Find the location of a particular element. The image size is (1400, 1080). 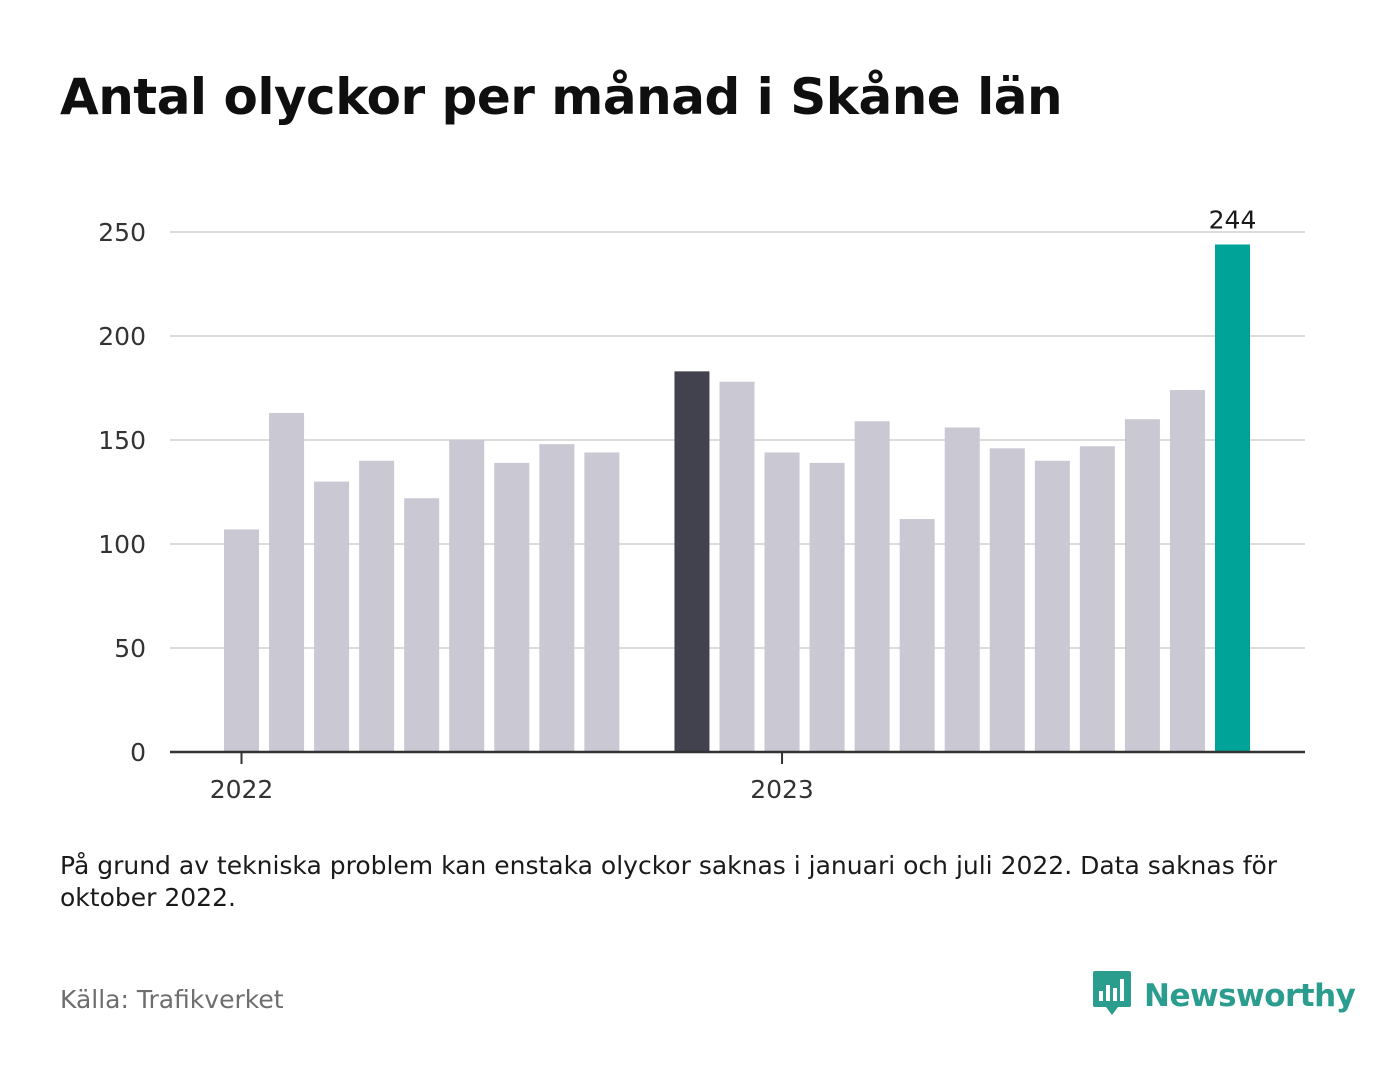

x-tick-label: 2022 is located at coordinates (242, 789).